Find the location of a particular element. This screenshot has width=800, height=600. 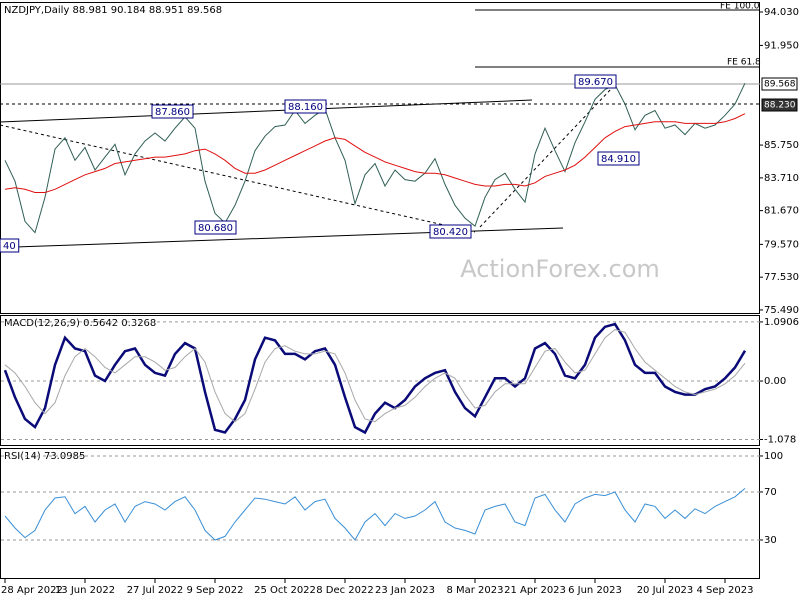

x-tick-label: 27 Jul 2022 is located at coordinates (155, 590).